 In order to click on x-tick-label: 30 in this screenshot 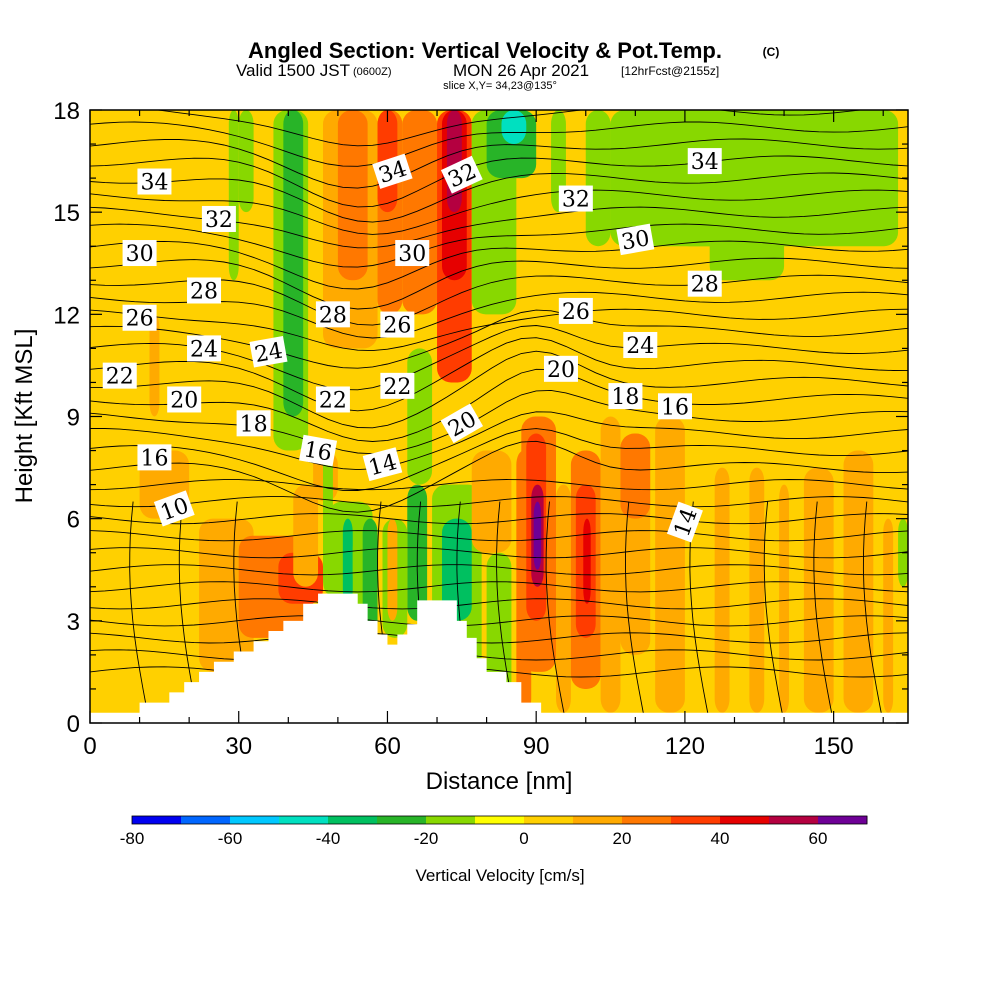, I will do `click(238, 746)`.